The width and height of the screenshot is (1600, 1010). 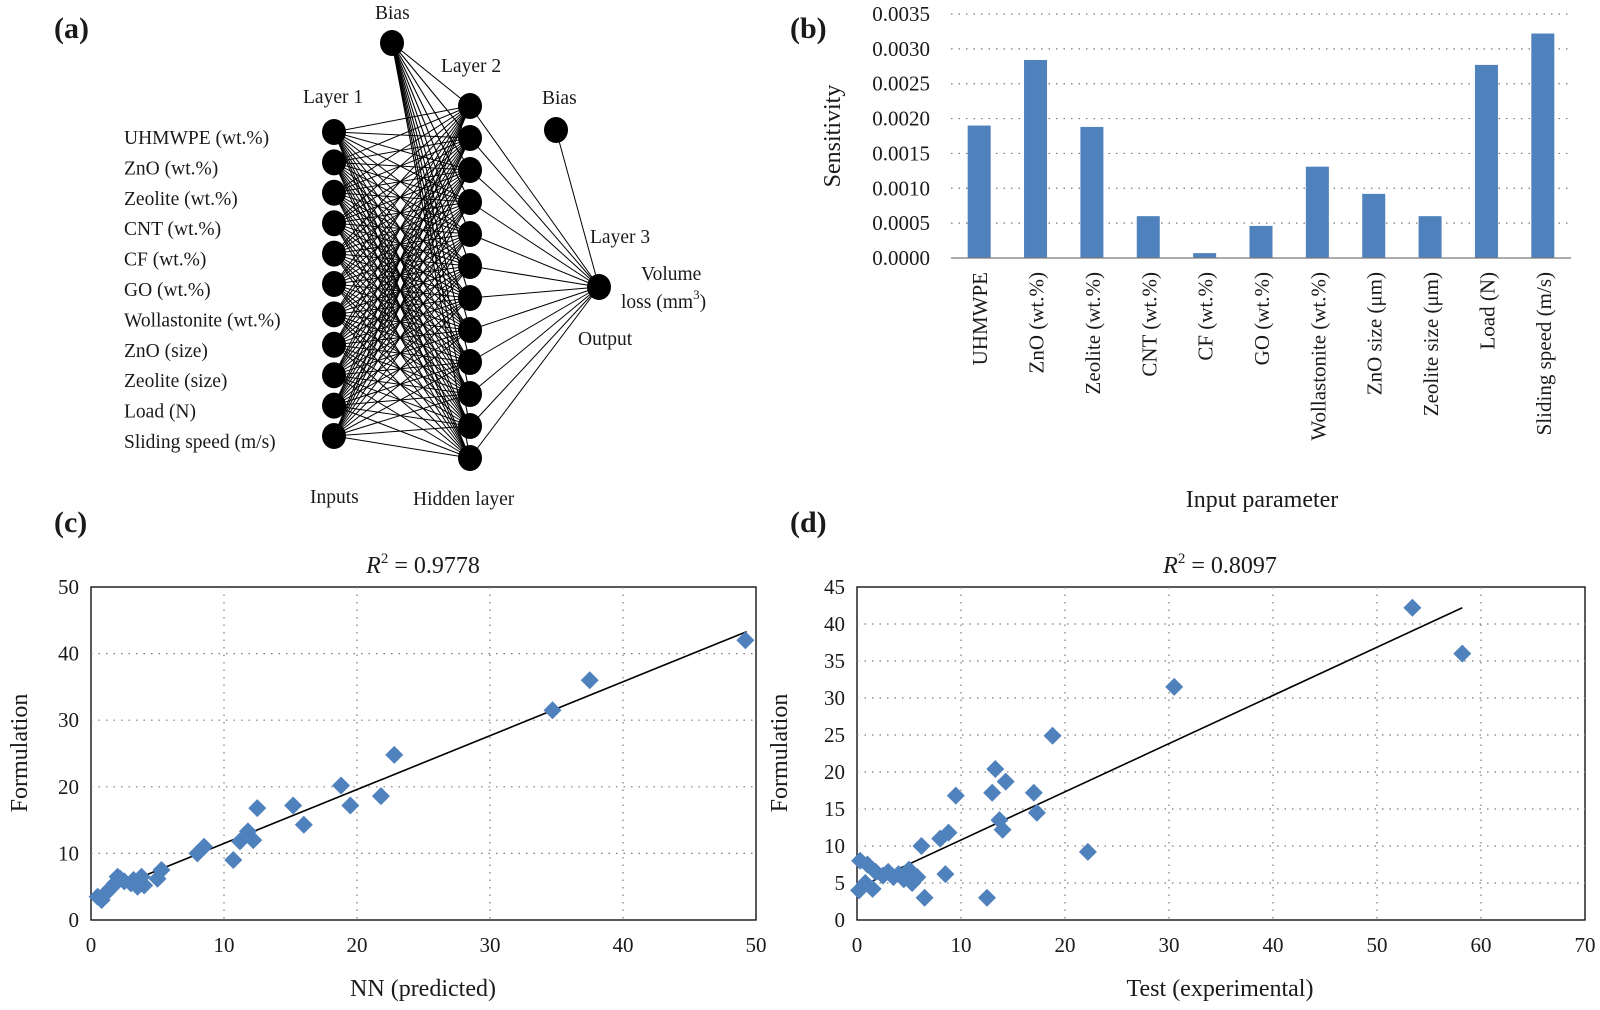 I want to click on connection-input5-hidden5, so click(x=402, y=244).